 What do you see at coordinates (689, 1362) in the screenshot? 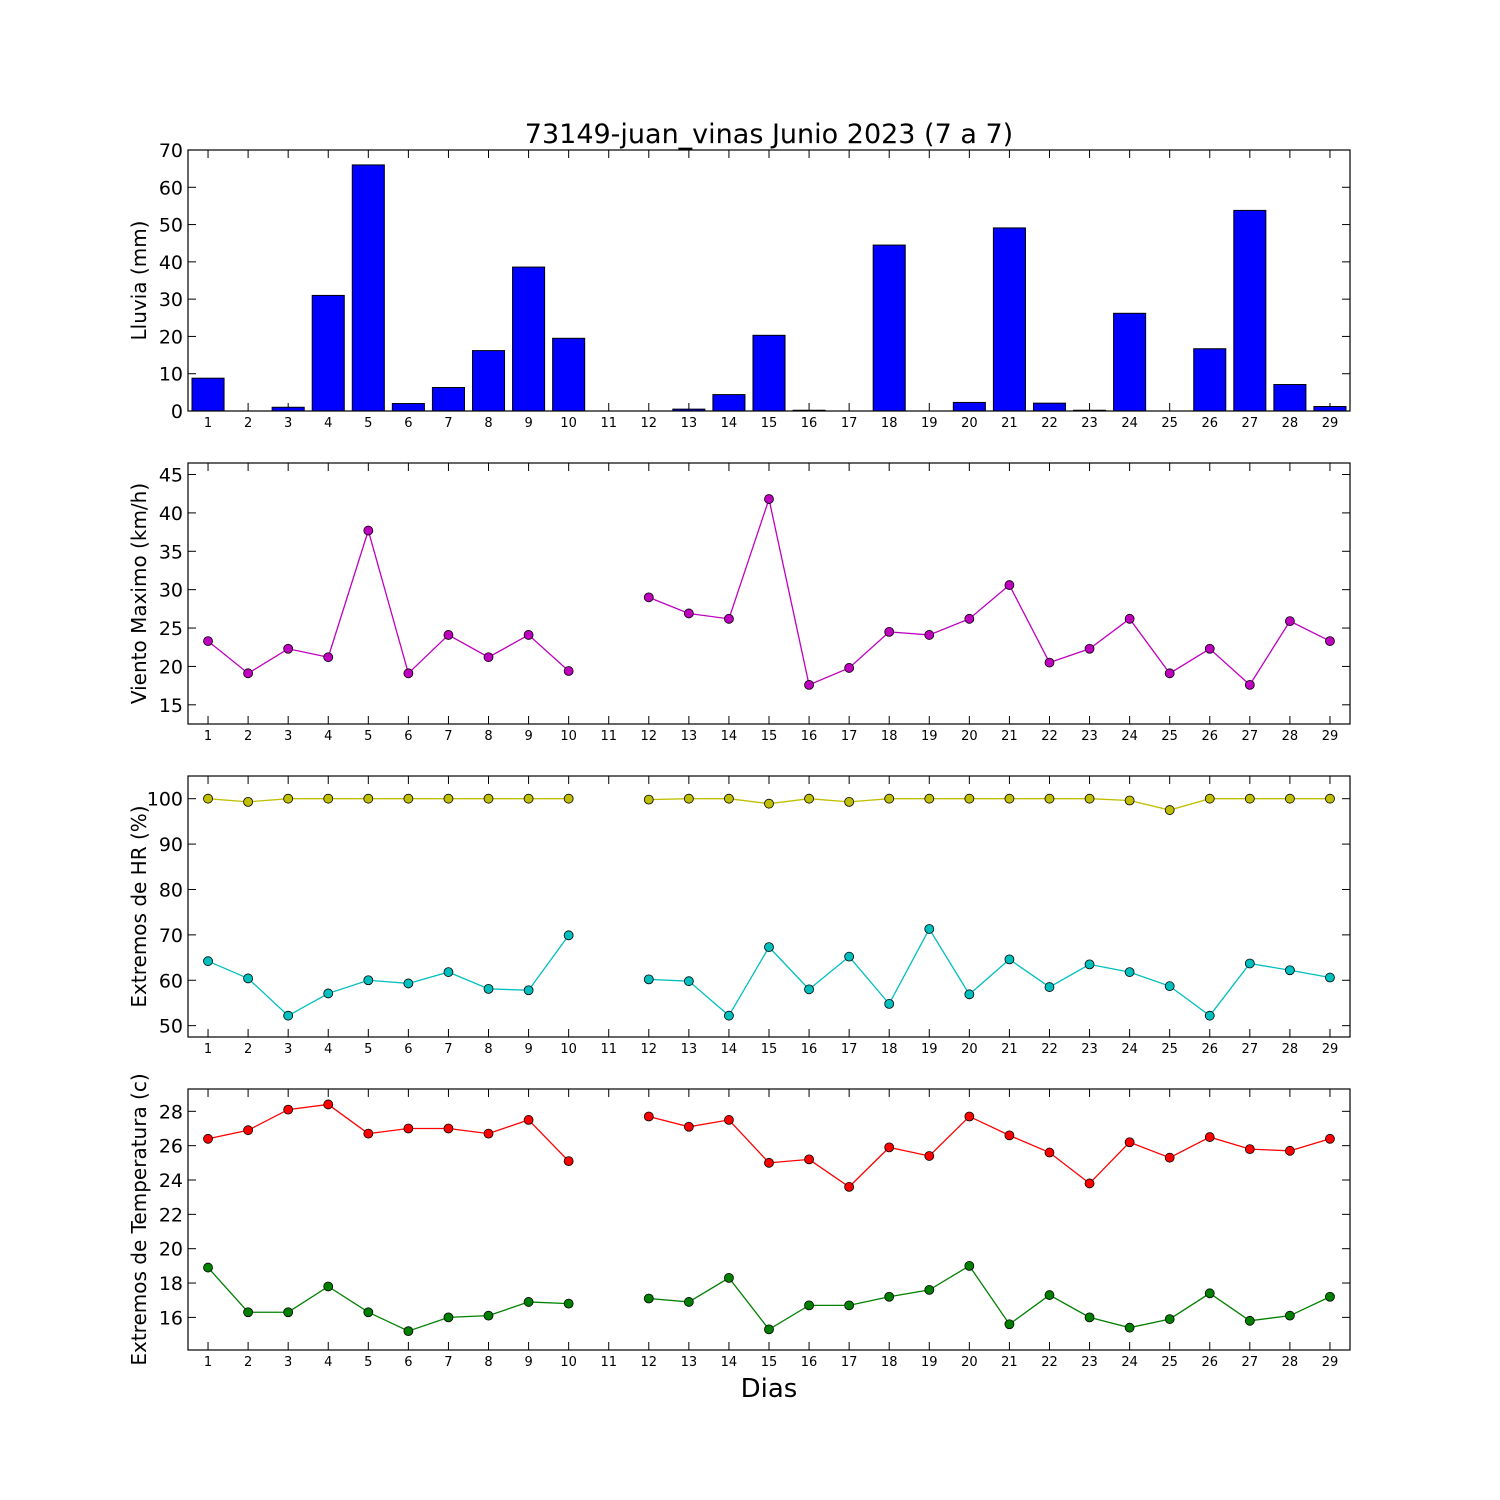
I see `x-tick-label: 13` at bounding box center [689, 1362].